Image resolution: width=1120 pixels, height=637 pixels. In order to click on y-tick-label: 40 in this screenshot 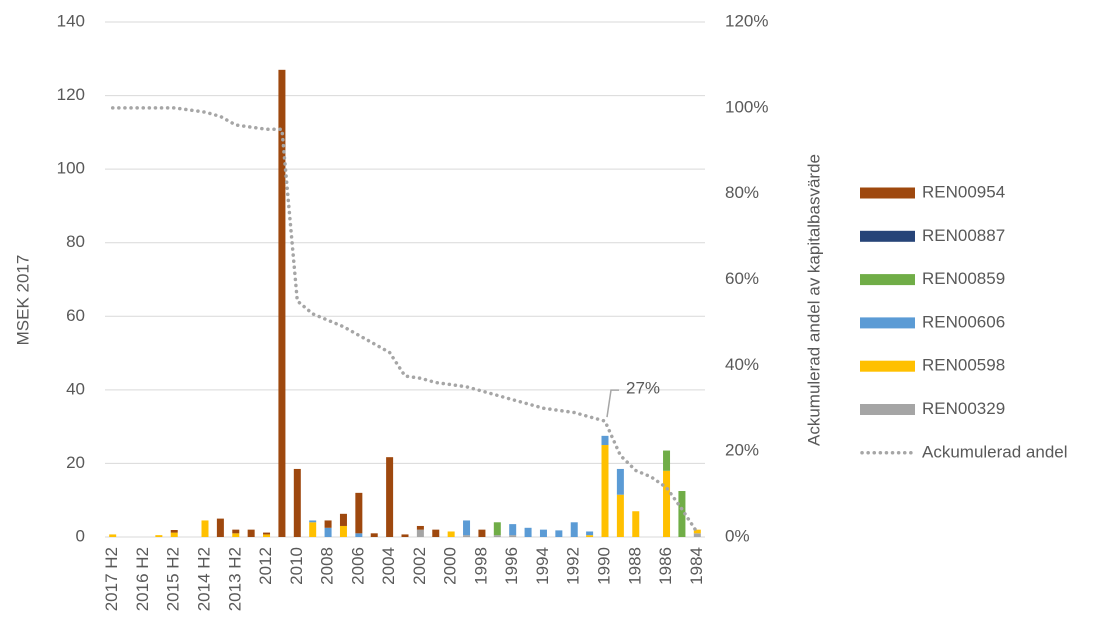, I will do `click(75, 388)`.